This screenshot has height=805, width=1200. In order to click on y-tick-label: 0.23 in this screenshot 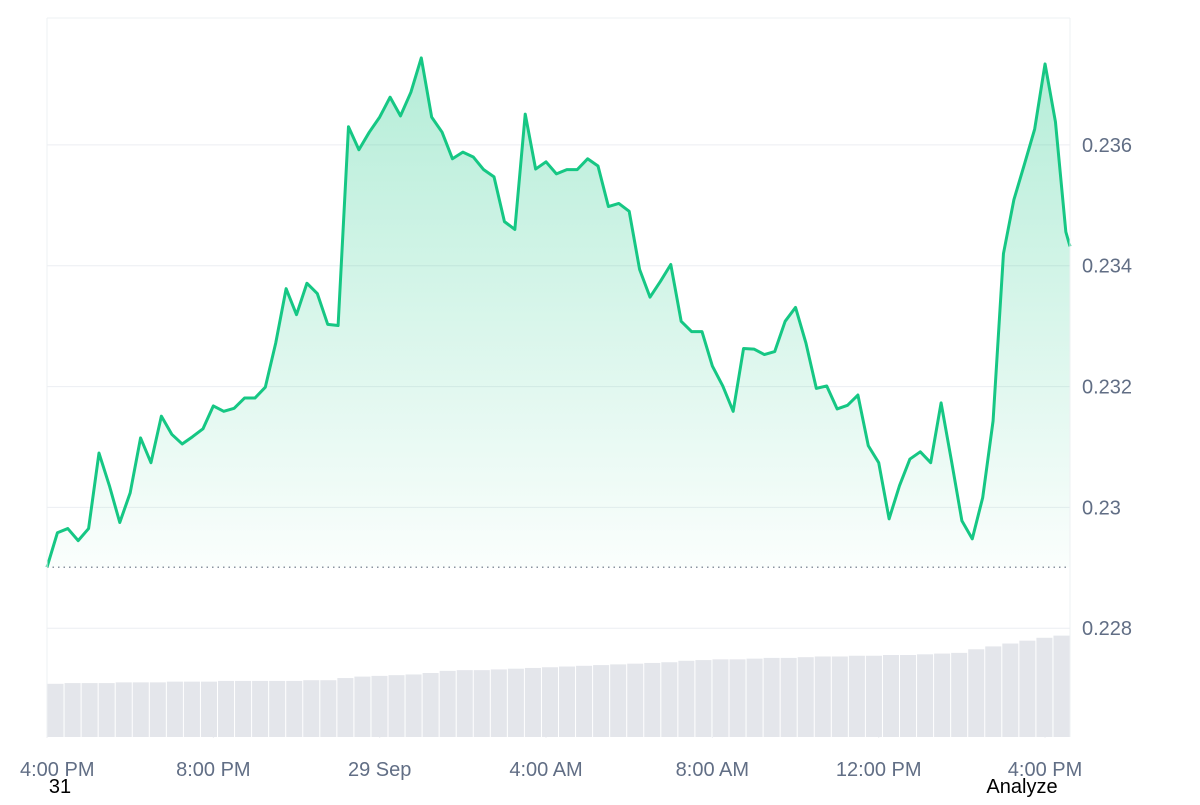, I will do `click(1101, 508)`.